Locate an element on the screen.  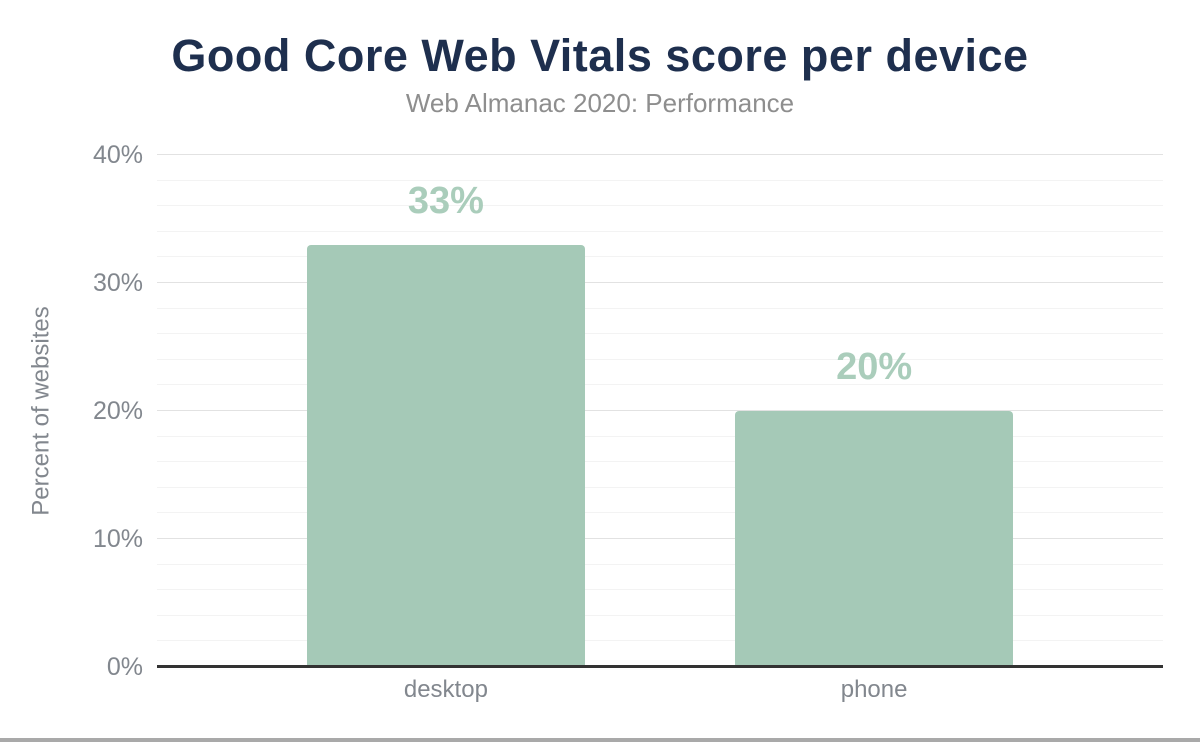
bar-phone is located at coordinates (874, 539).